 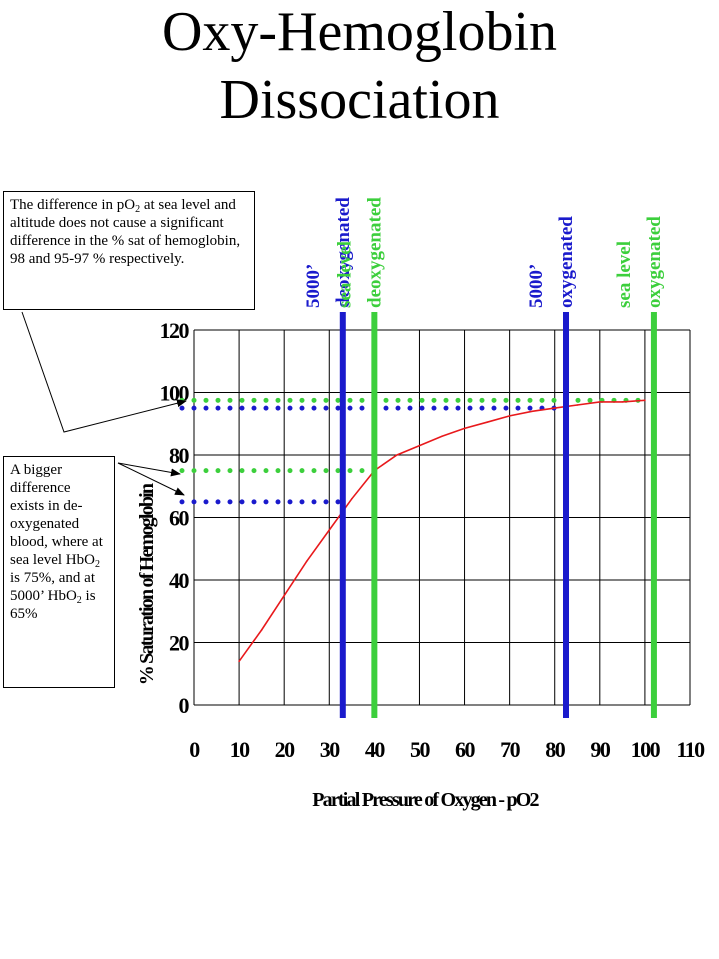 What do you see at coordinates (690, 749) in the screenshot?
I see `x-tick-label: 110` at bounding box center [690, 749].